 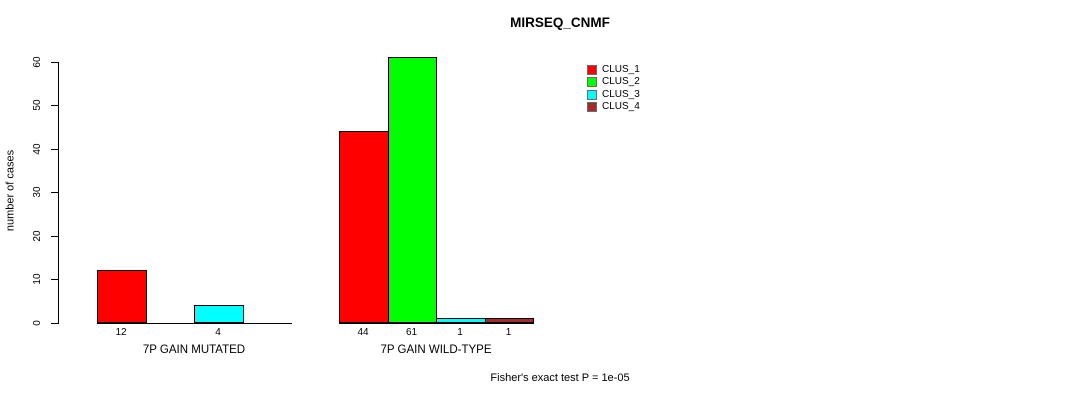 I want to click on y-axis-line, so click(x=58, y=192).